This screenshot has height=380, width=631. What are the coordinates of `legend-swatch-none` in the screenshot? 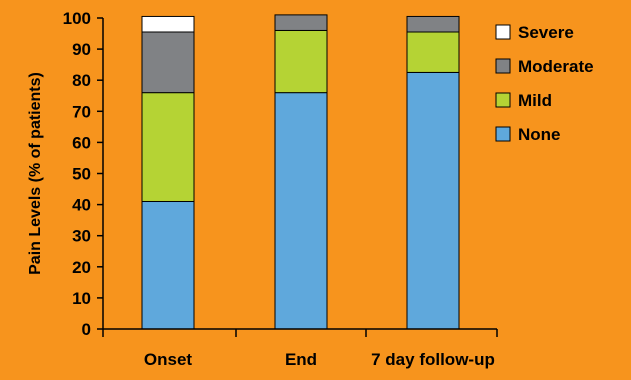 It's located at (503, 134).